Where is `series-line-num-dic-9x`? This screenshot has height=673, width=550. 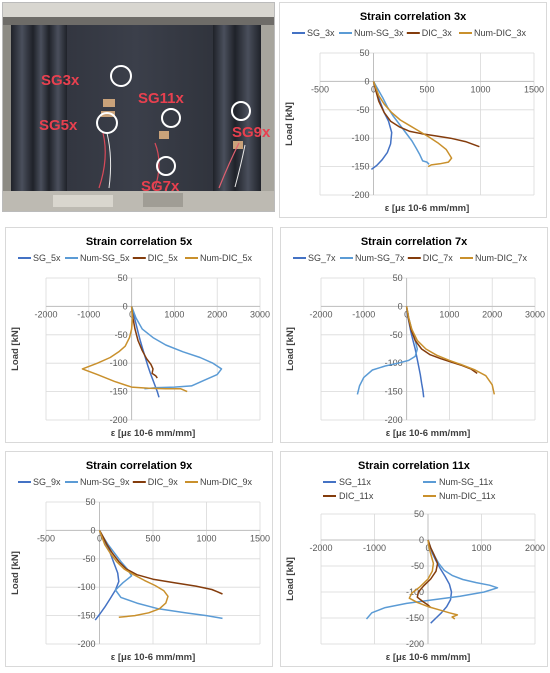
series-line-num-dic-9x is located at coordinates (133, 574).